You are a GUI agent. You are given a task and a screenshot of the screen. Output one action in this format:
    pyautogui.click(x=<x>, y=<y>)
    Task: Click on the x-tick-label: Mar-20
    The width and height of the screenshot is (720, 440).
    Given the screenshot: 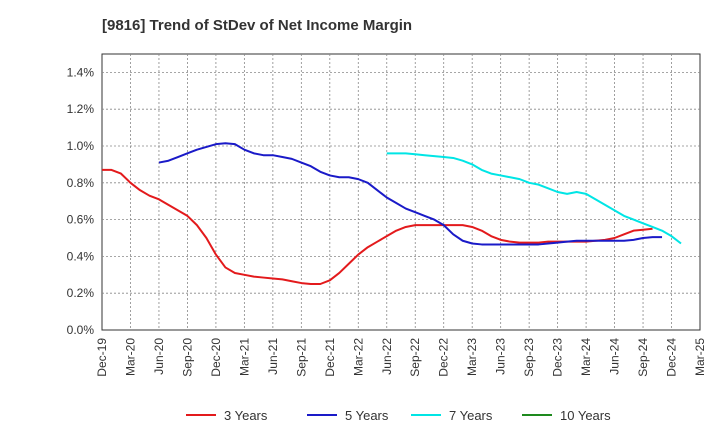 What is the action you would take?
    pyautogui.click(x=130, y=357)
    